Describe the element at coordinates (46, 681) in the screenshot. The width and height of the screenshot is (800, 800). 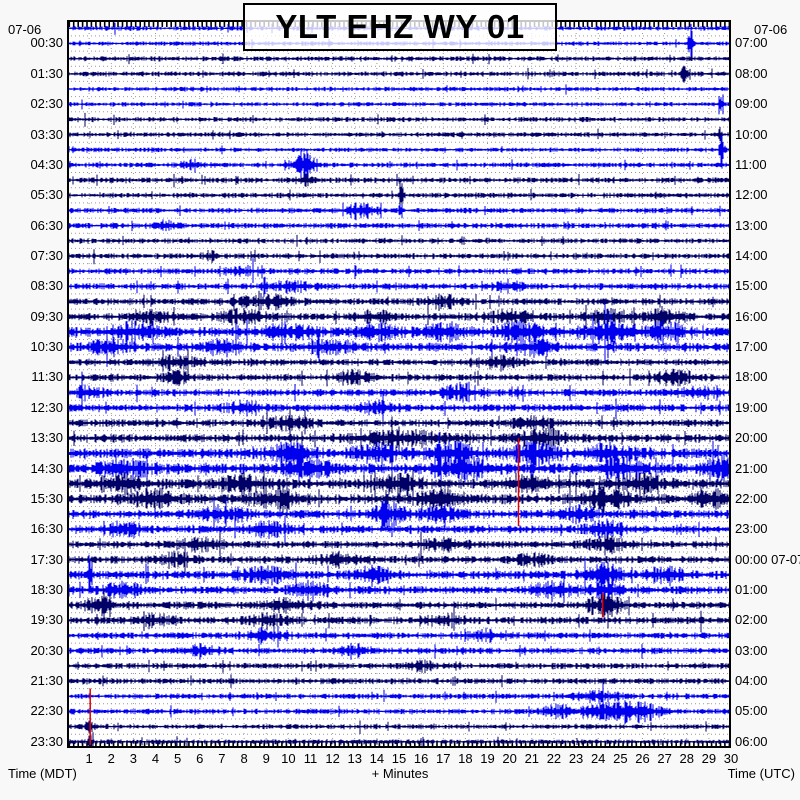
I see `mdt-time-label: 21:30` at that location.